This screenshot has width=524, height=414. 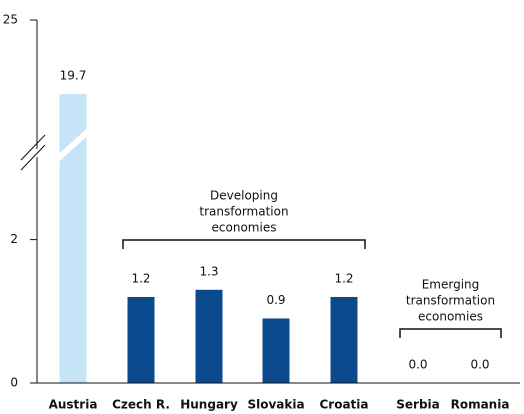 I want to click on value-label: 0.9, so click(x=275, y=300).